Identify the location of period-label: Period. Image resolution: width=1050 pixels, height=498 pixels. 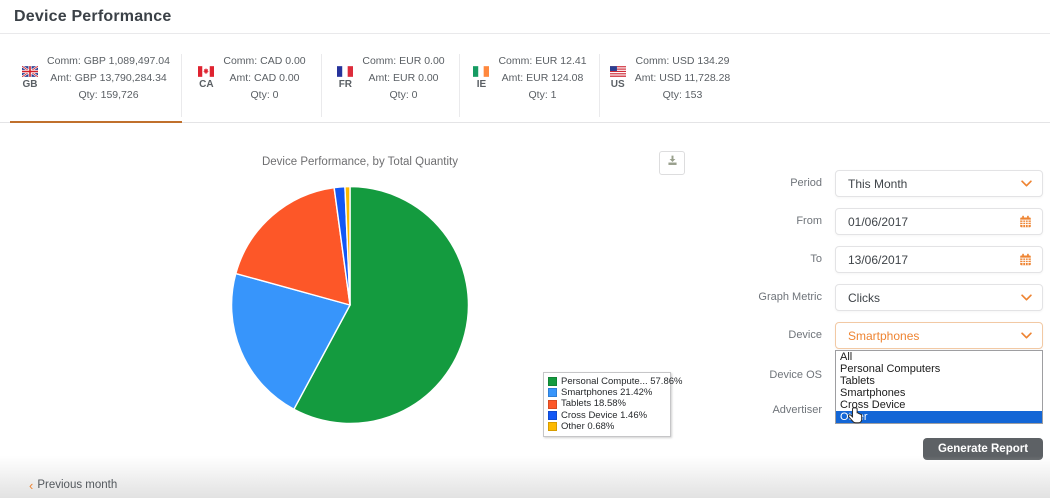
(806, 183).